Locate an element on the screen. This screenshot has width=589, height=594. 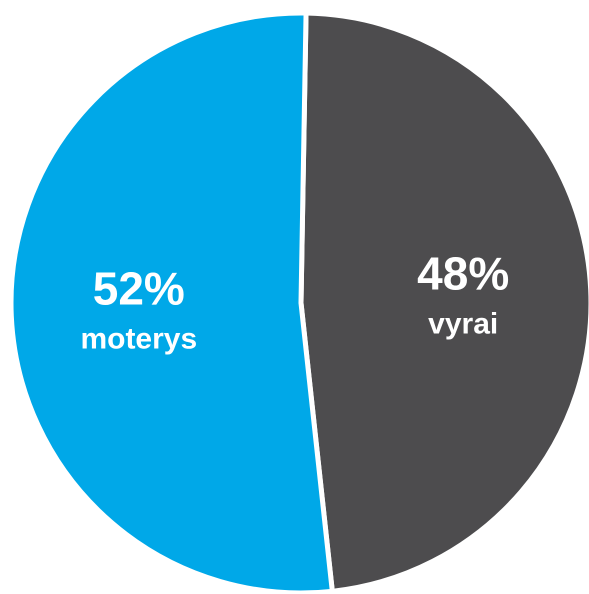
slice-percent-label: 48% is located at coordinates (463, 274).